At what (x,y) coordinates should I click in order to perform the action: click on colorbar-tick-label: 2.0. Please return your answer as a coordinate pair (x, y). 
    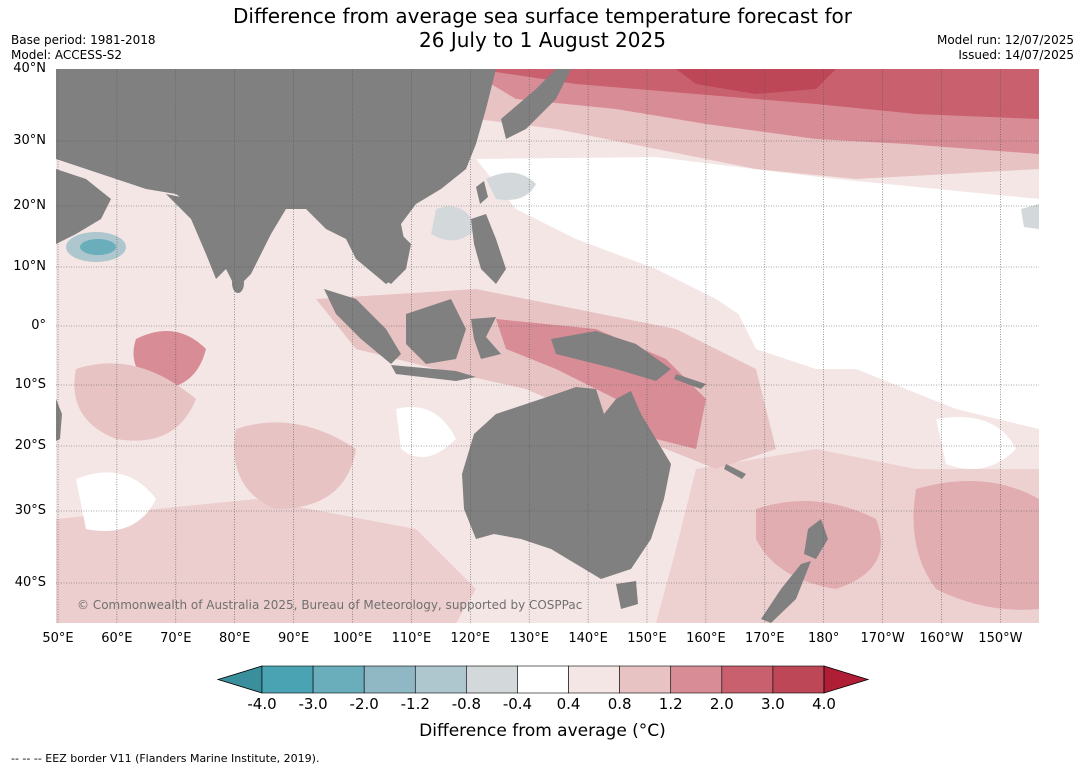
    Looking at the image, I should click on (721, 704).